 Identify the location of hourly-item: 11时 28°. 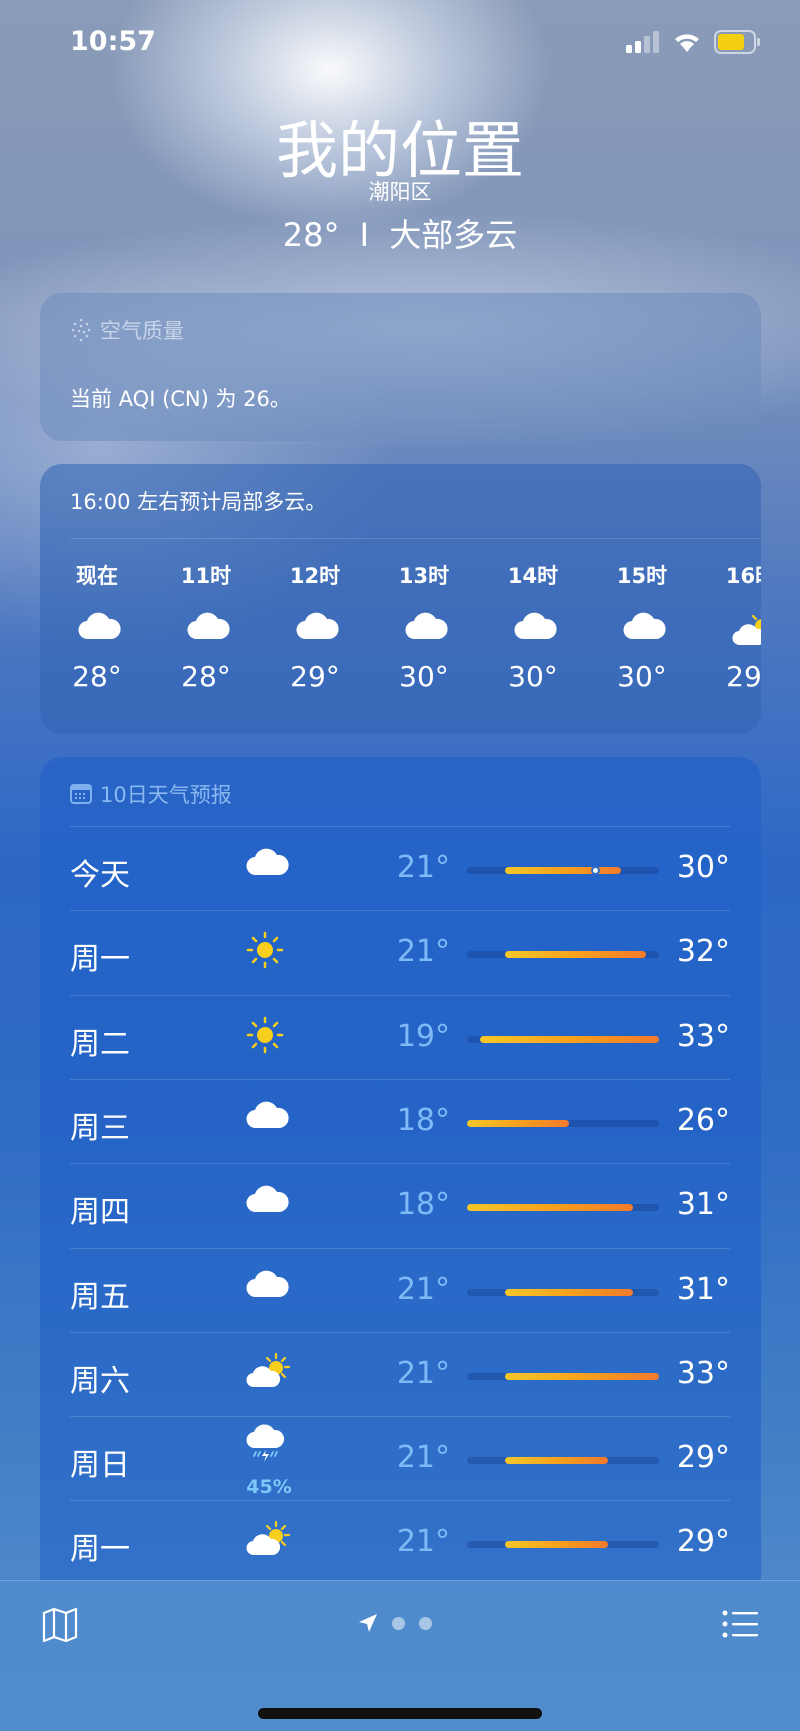
(206, 626).